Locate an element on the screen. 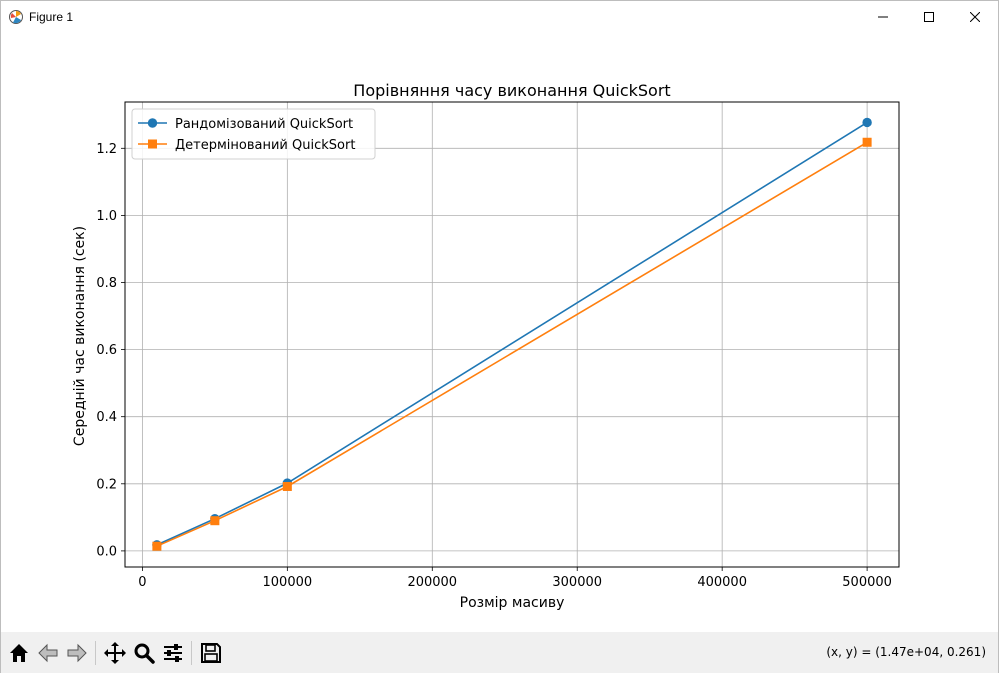 Image resolution: width=999 pixels, height=673 pixels. navigation-toolbar: (x, y) = (1.47e+04, 0.261) is located at coordinates (499, 652).